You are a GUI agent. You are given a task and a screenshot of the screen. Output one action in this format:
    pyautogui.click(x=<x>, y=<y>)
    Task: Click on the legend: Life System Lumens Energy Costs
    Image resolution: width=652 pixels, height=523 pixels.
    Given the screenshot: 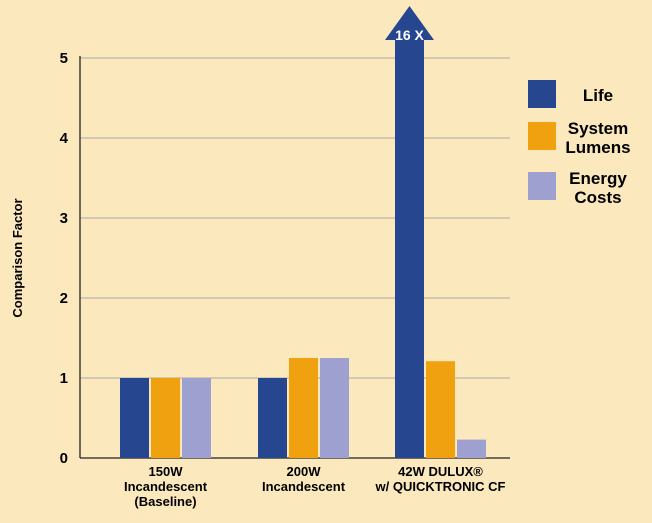 What is the action you would take?
    pyautogui.click(x=579, y=143)
    